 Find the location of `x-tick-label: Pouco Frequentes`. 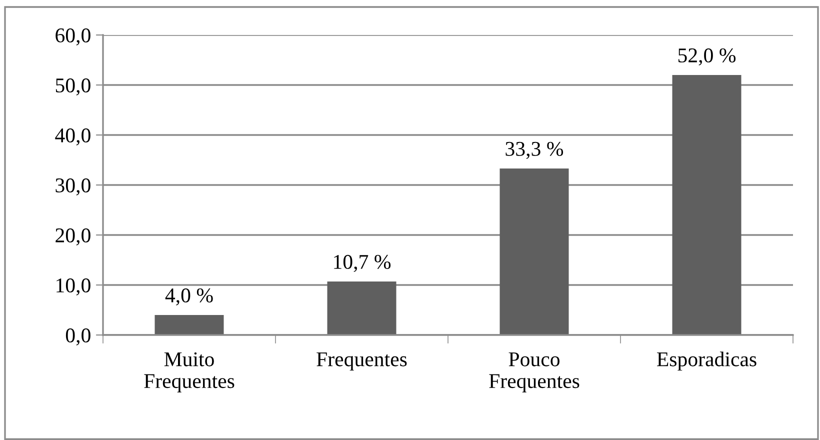

x-tick-label: Pouco Frequentes is located at coordinates (534, 372).